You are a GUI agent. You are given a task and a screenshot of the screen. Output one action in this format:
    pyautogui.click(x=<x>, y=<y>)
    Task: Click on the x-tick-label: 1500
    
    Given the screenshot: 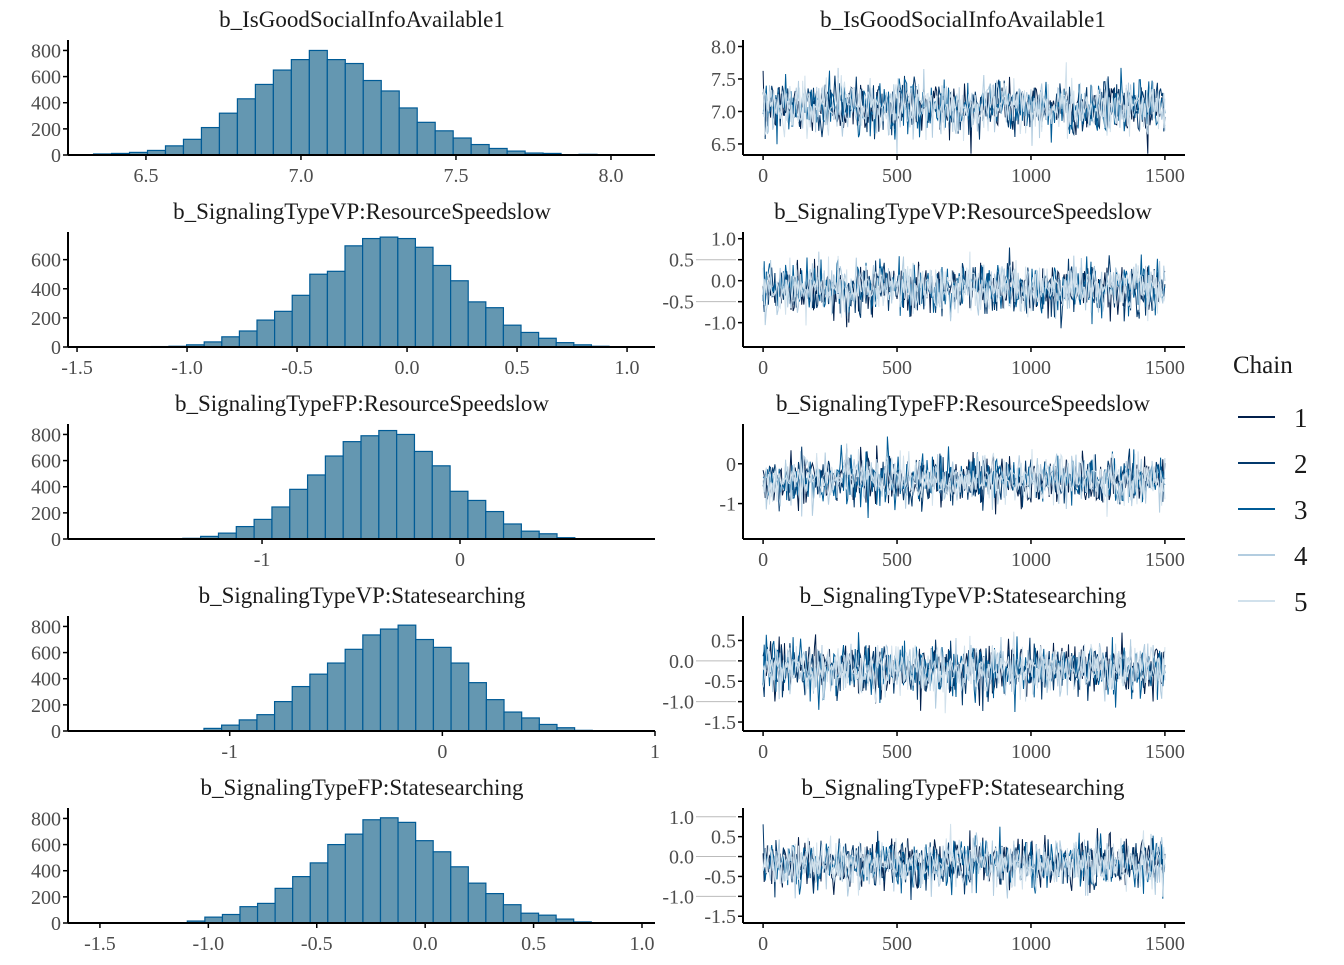 What is the action you would take?
    pyautogui.click(x=1165, y=176)
    